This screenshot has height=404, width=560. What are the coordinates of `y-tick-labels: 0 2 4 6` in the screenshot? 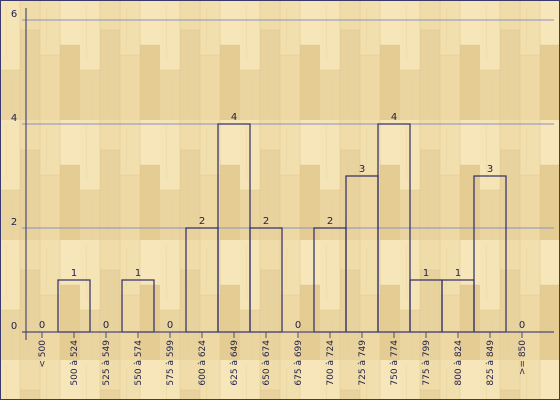 It's located at (14, 170).